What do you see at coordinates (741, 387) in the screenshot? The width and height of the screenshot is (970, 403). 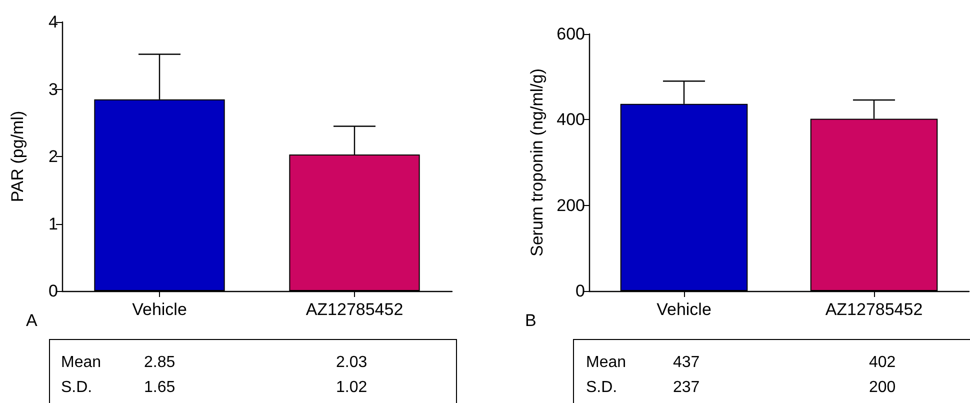 I see `text: S.D. 237 200` at bounding box center [741, 387].